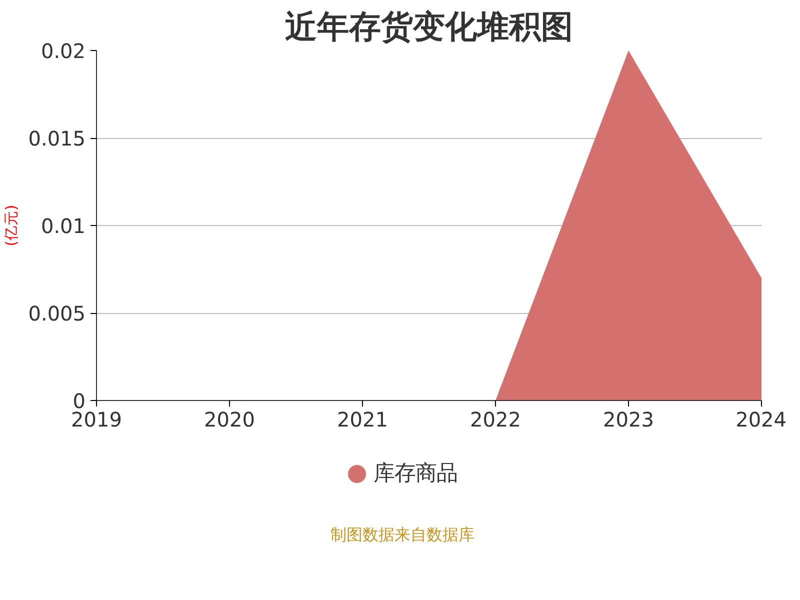 The height and width of the screenshot is (600, 800). I want to click on chart-title: 近年存货变化堆积图, so click(429, 27).